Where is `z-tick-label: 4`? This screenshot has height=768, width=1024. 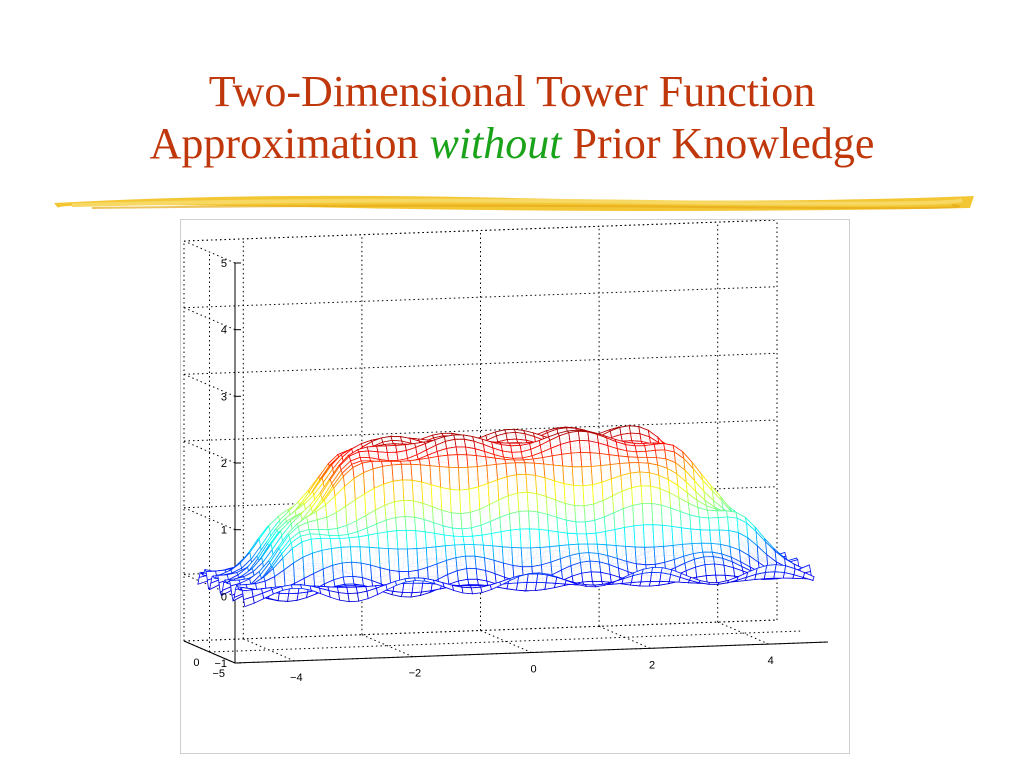 z-tick-label: 4 is located at coordinates (224, 331).